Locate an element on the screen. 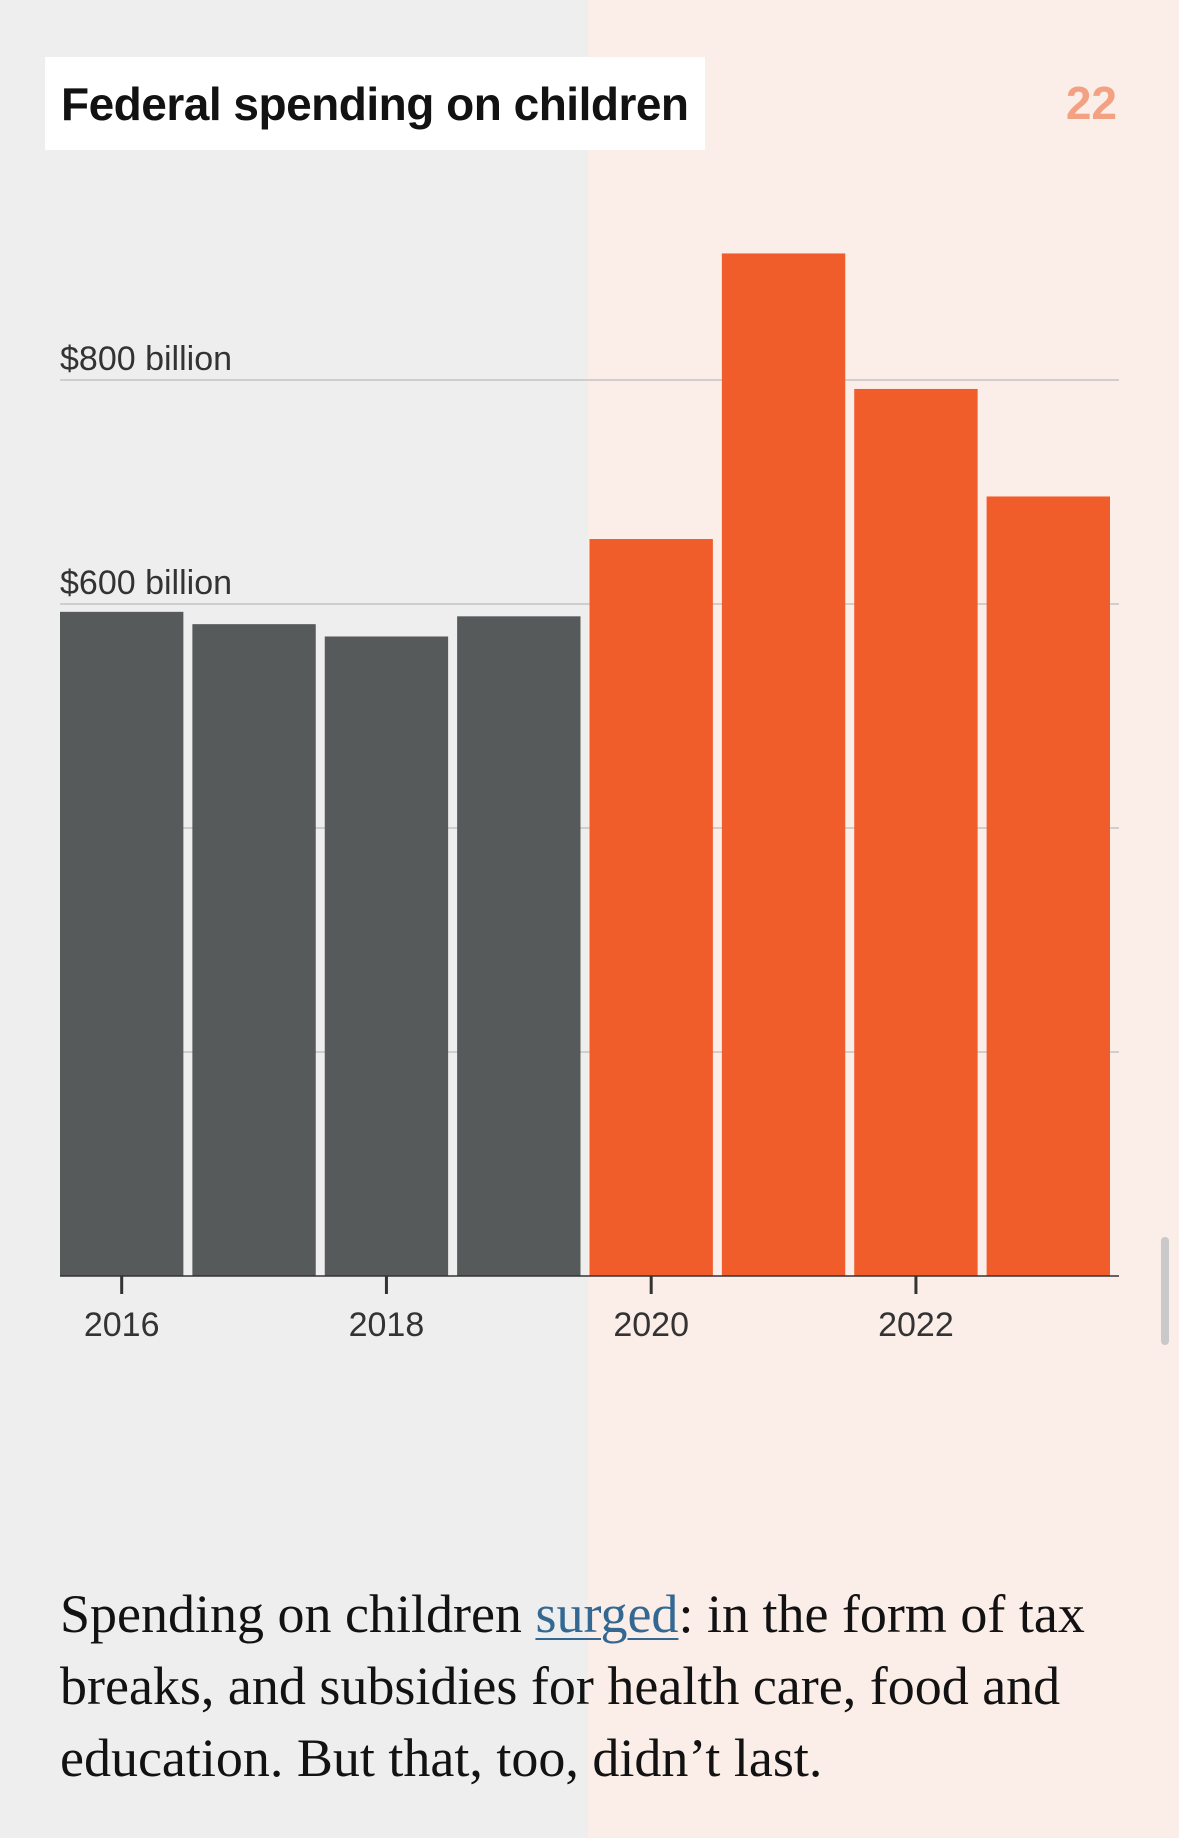  y-axis-labels: $600 billion $800 billion is located at coordinates (146, 471).